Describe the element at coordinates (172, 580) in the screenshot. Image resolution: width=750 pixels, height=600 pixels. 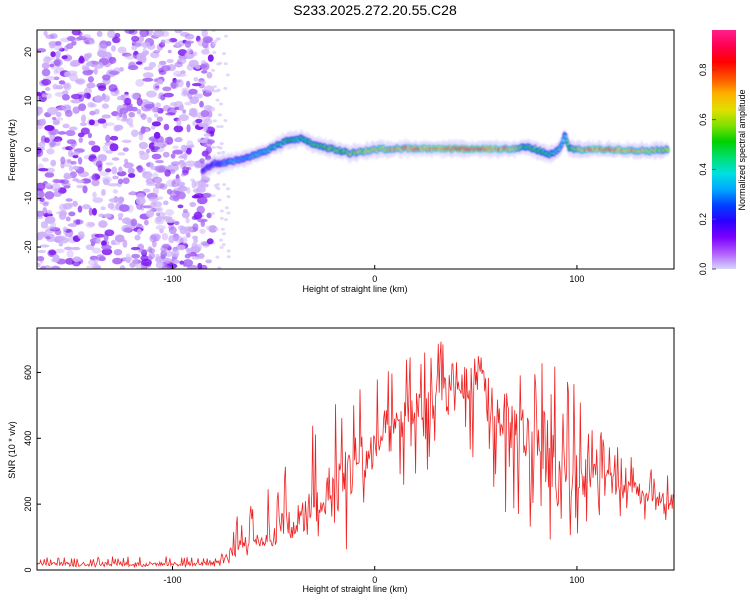
I see `x-tick-label: -100` at that location.